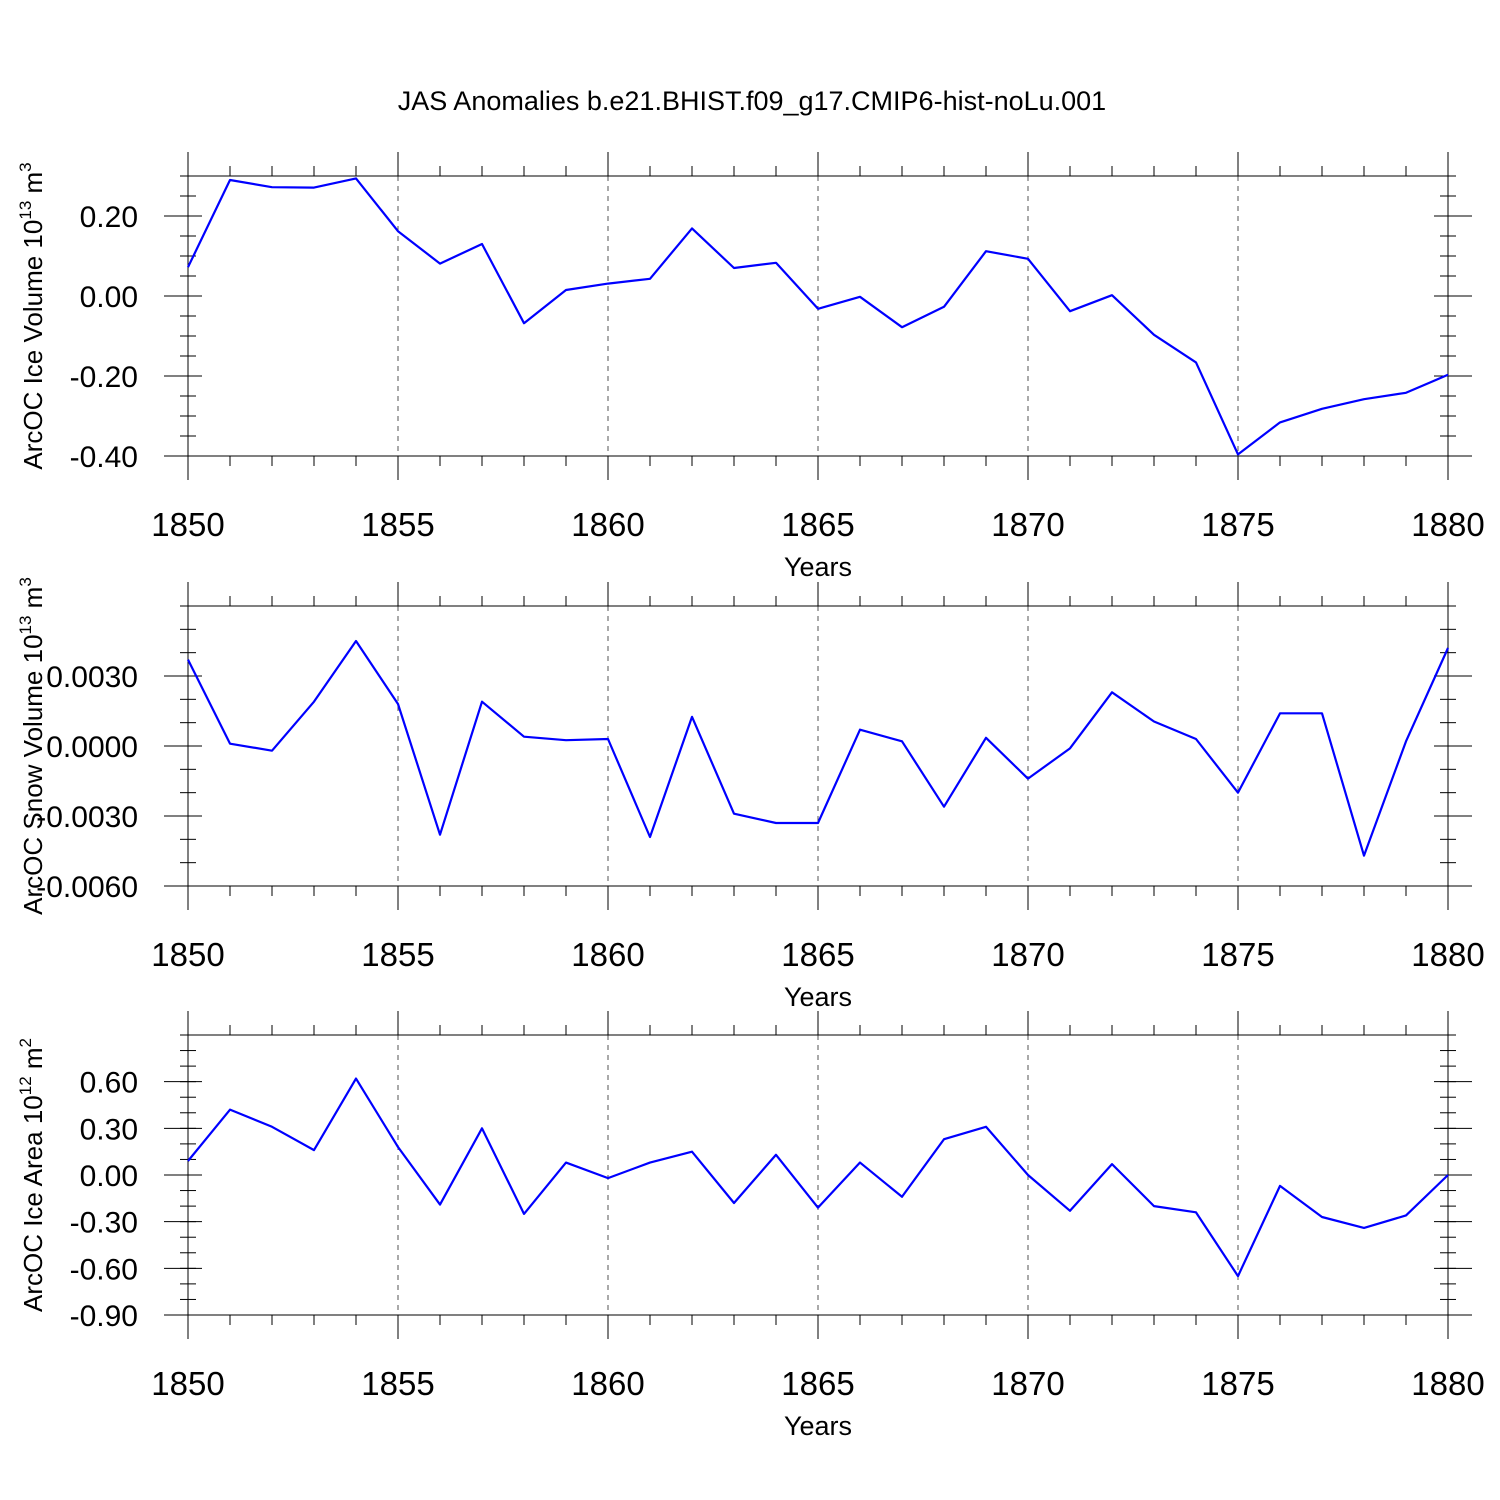 The height and width of the screenshot is (1500, 1500). What do you see at coordinates (104, 1316) in the screenshot?
I see `y-tick-label: -0.90` at bounding box center [104, 1316].